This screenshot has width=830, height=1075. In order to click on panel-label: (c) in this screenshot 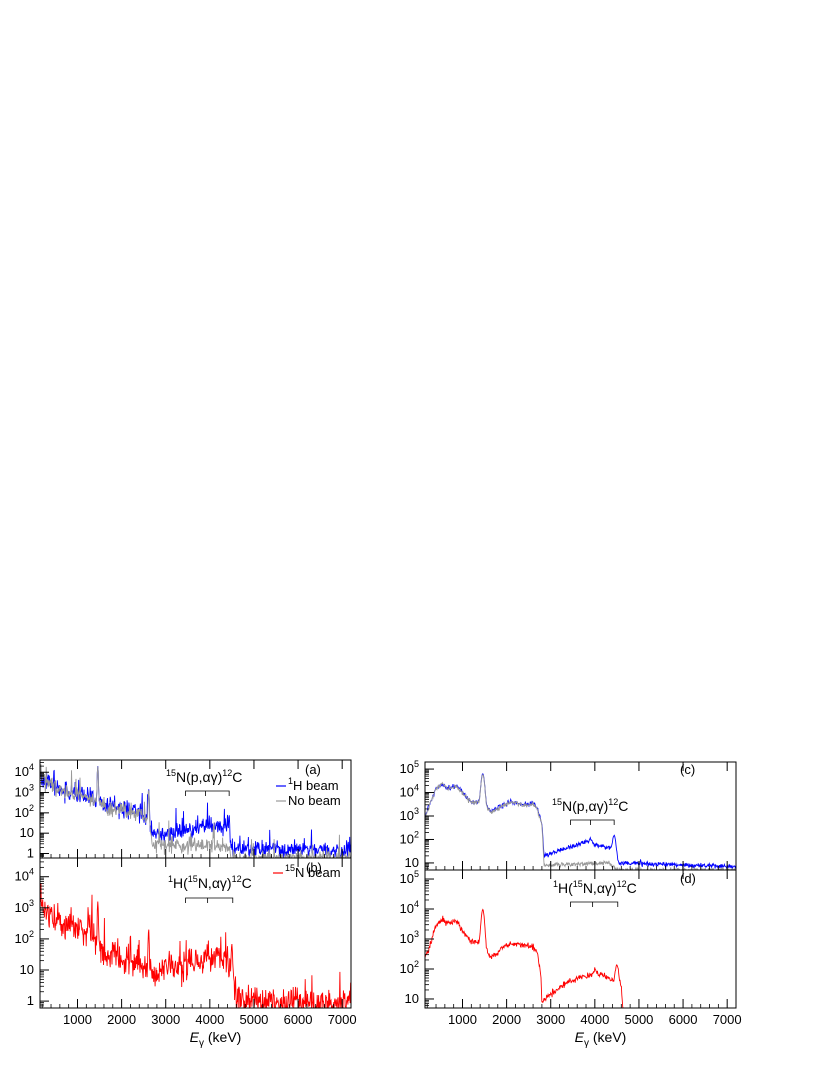, I will do `click(687, 769)`.